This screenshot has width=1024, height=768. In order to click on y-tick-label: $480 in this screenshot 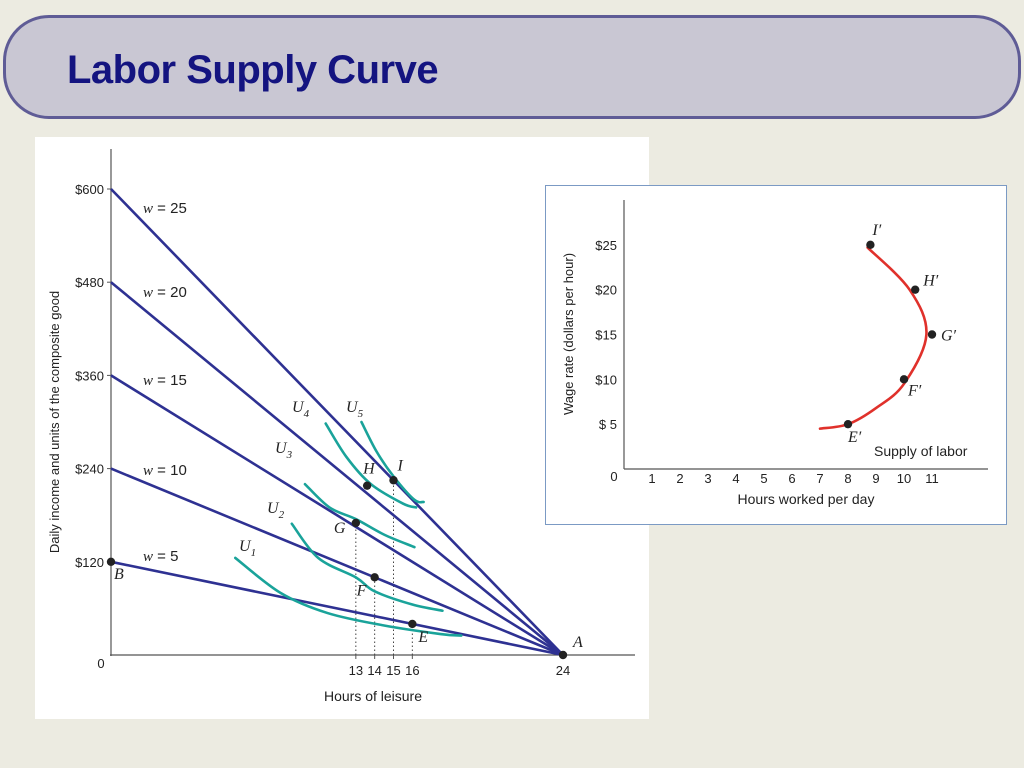, I will do `click(89, 282)`.